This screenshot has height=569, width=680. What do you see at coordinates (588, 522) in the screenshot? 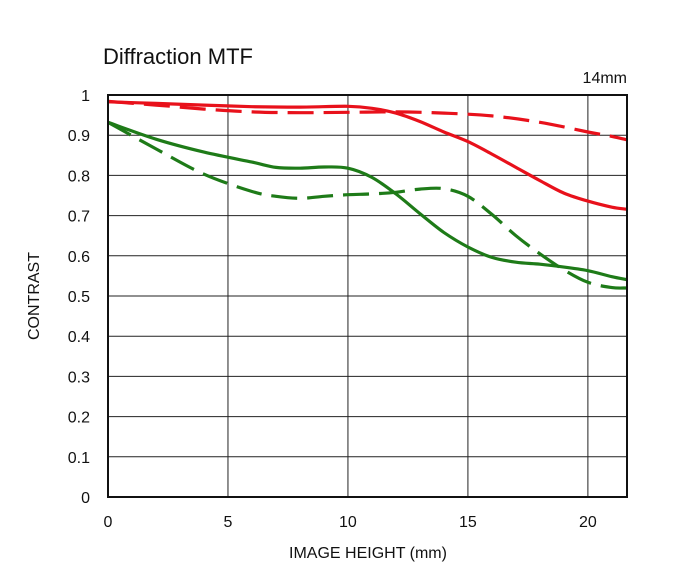
I see `x-tick-label: 20` at bounding box center [588, 522].